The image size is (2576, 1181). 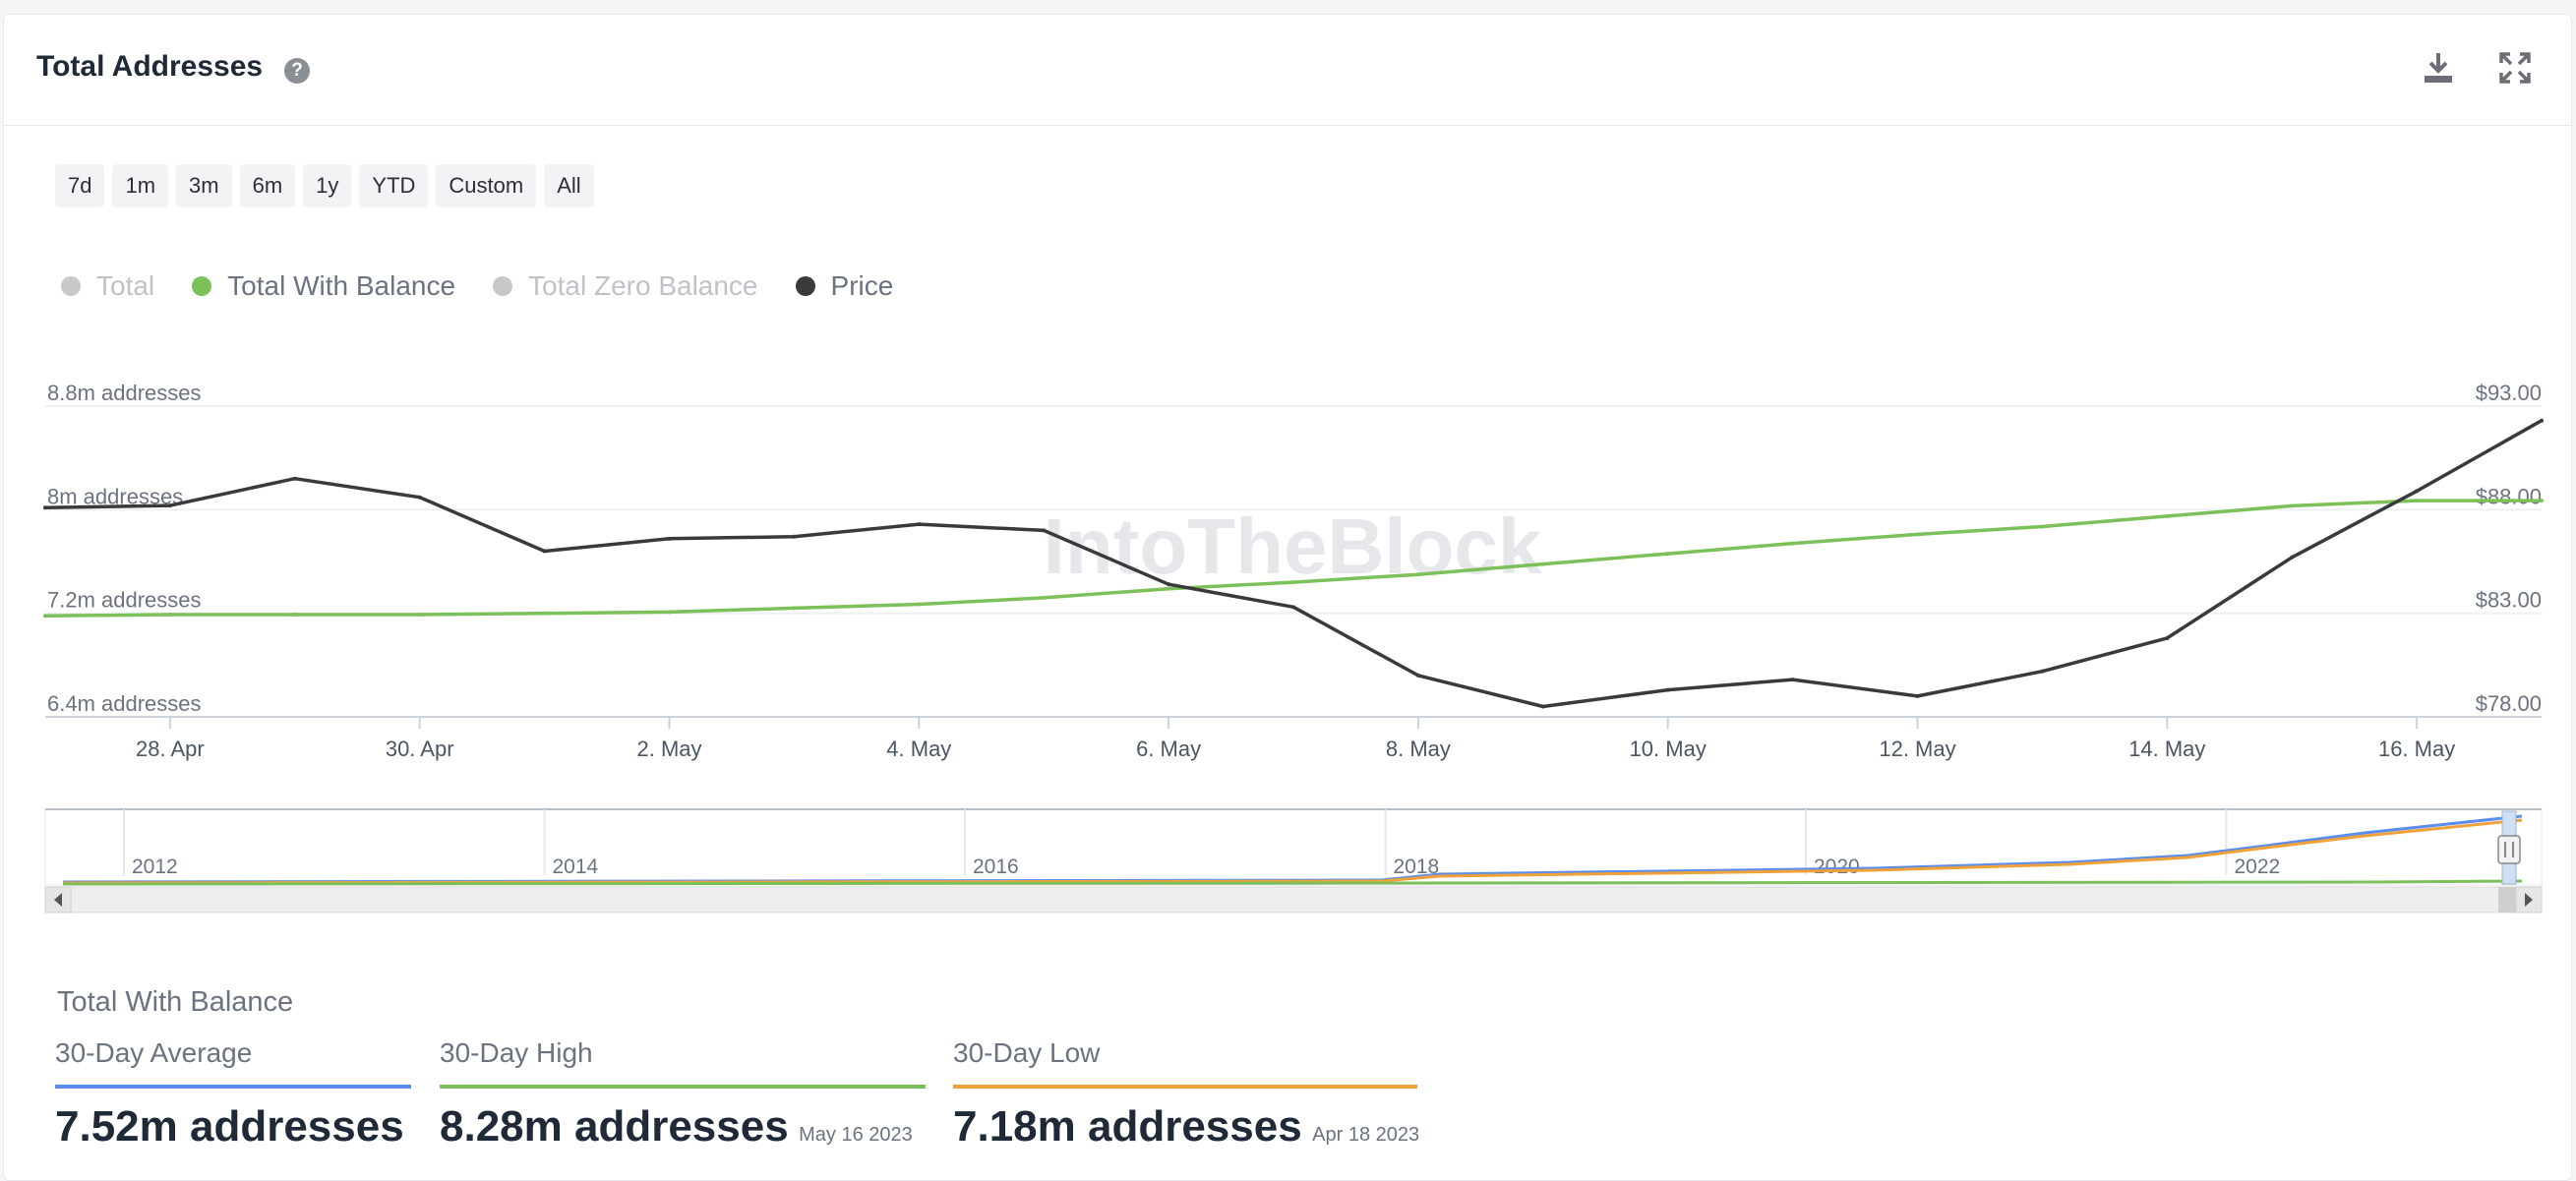 What do you see at coordinates (341, 286) in the screenshot?
I see `legend-label: Total With Balance` at bounding box center [341, 286].